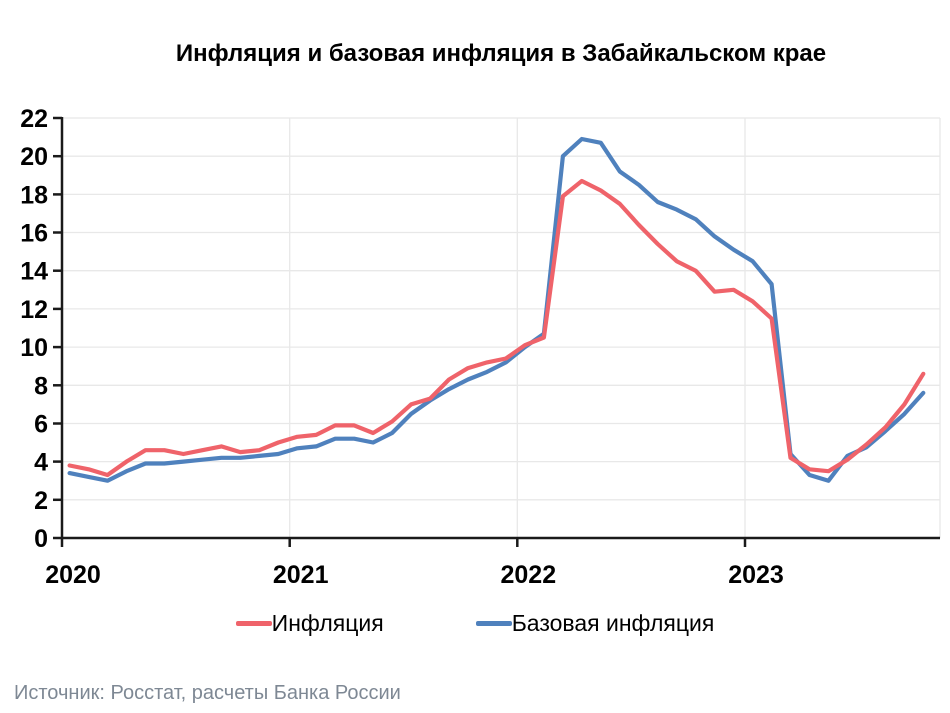 The height and width of the screenshot is (713, 950). What do you see at coordinates (301, 575) in the screenshot?
I see `x-tick-label: 2021` at bounding box center [301, 575].